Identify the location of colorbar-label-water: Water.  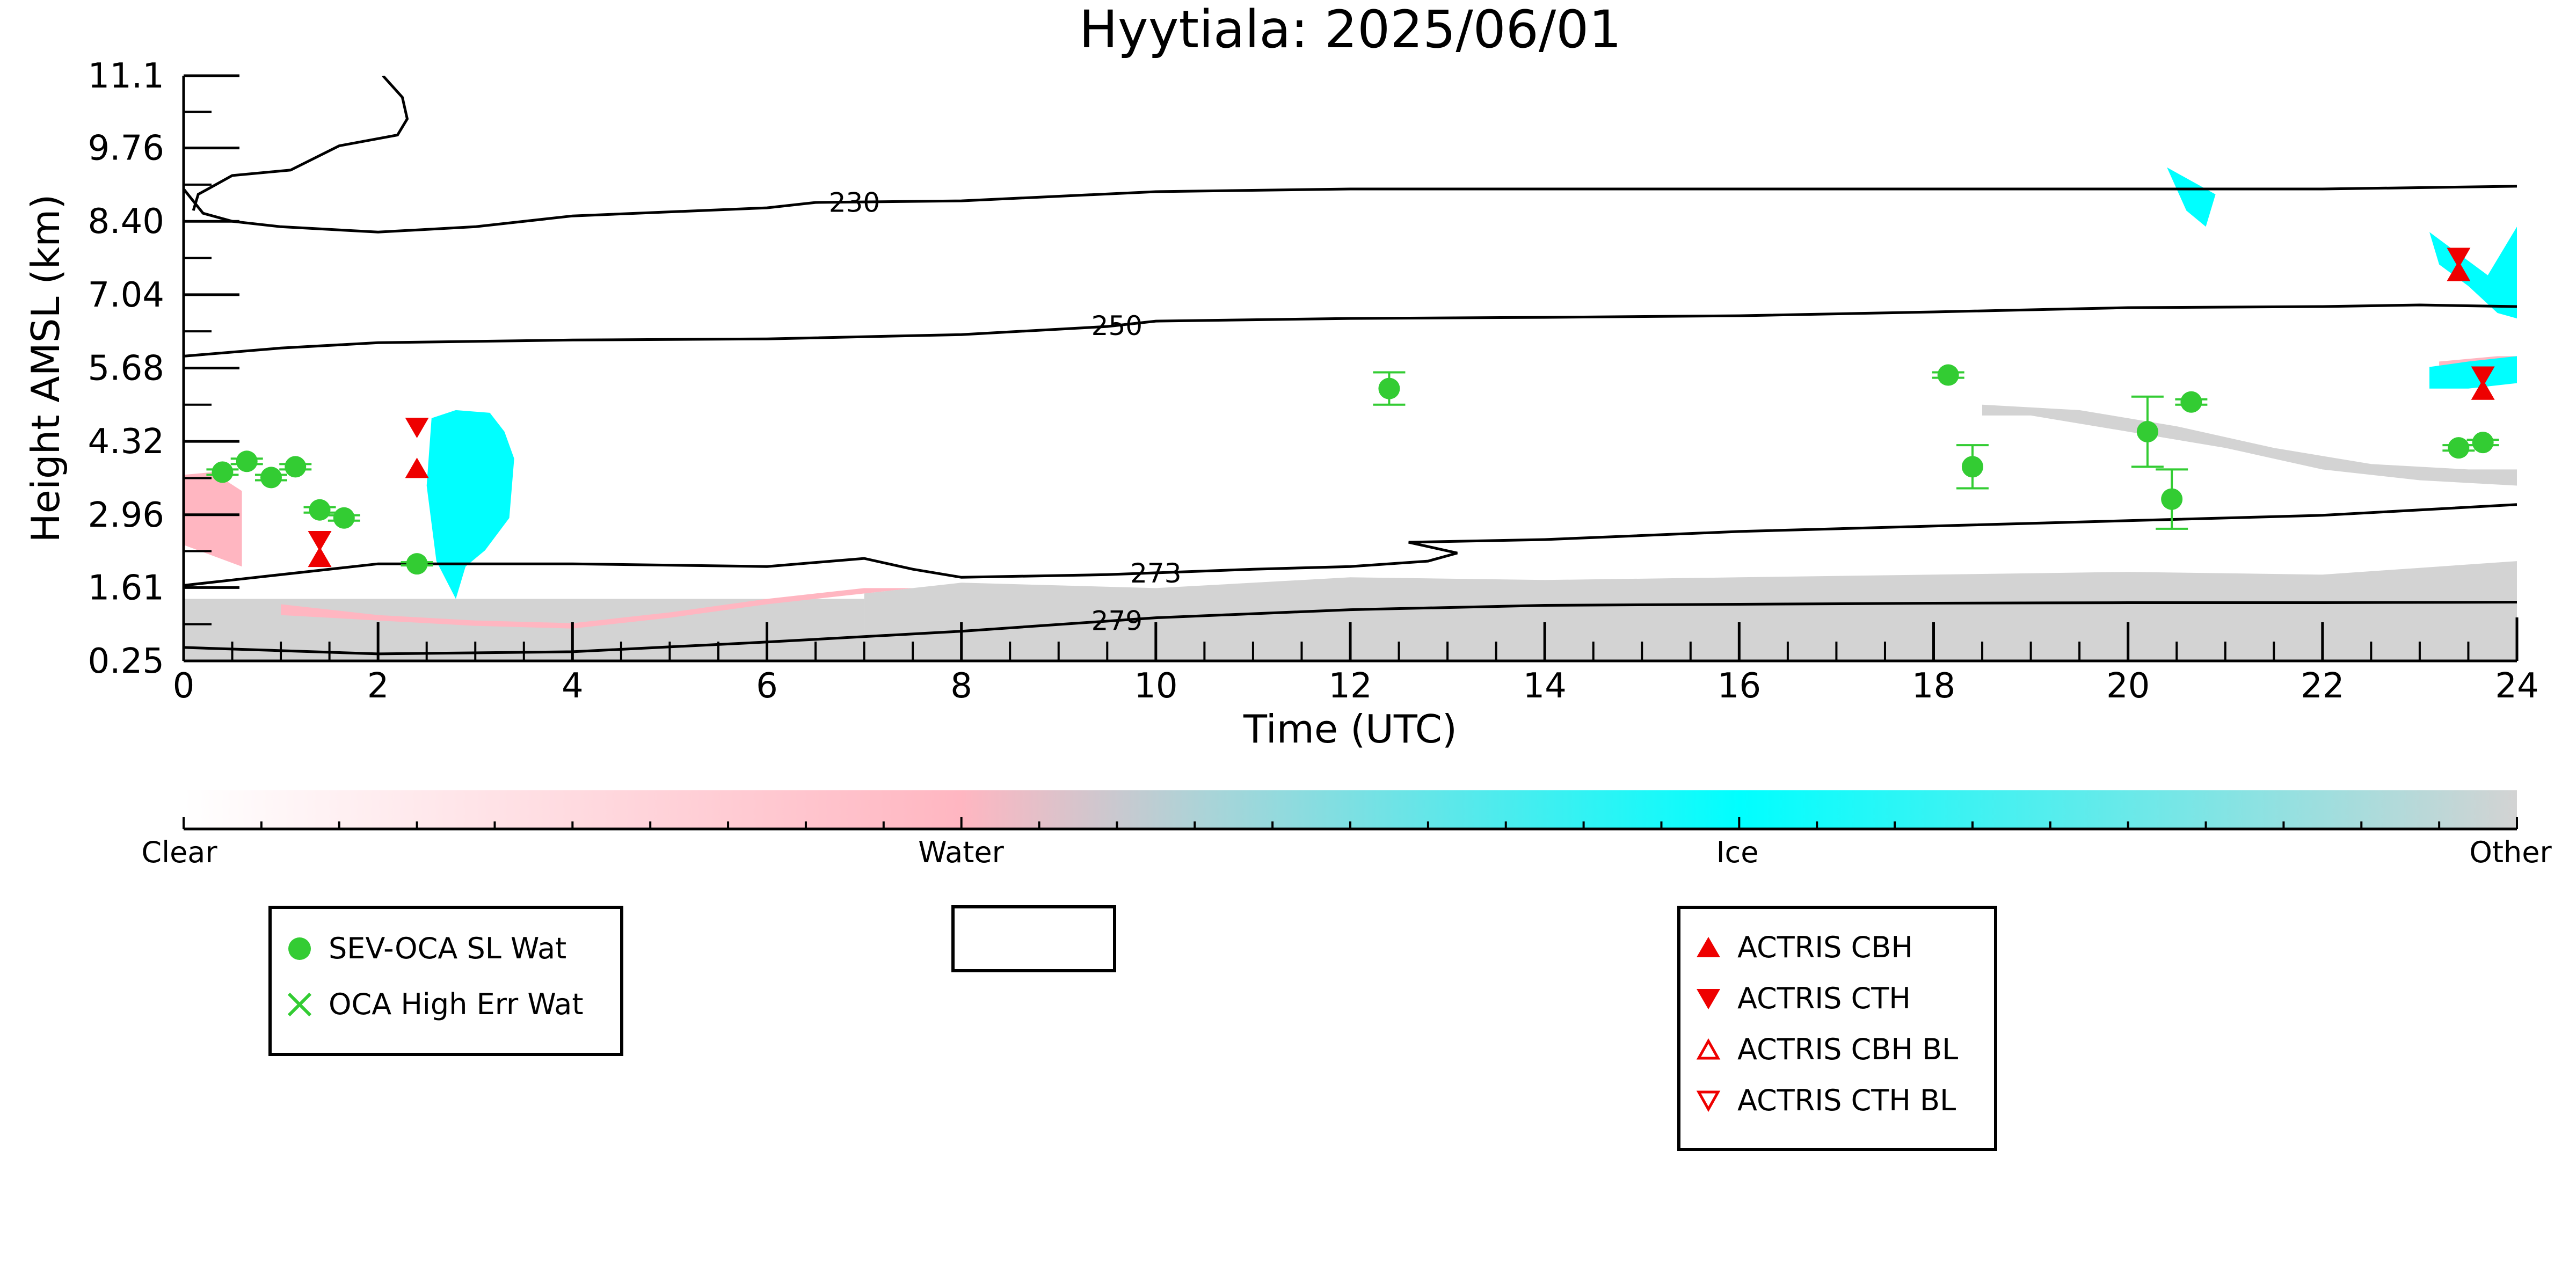
(961, 852).